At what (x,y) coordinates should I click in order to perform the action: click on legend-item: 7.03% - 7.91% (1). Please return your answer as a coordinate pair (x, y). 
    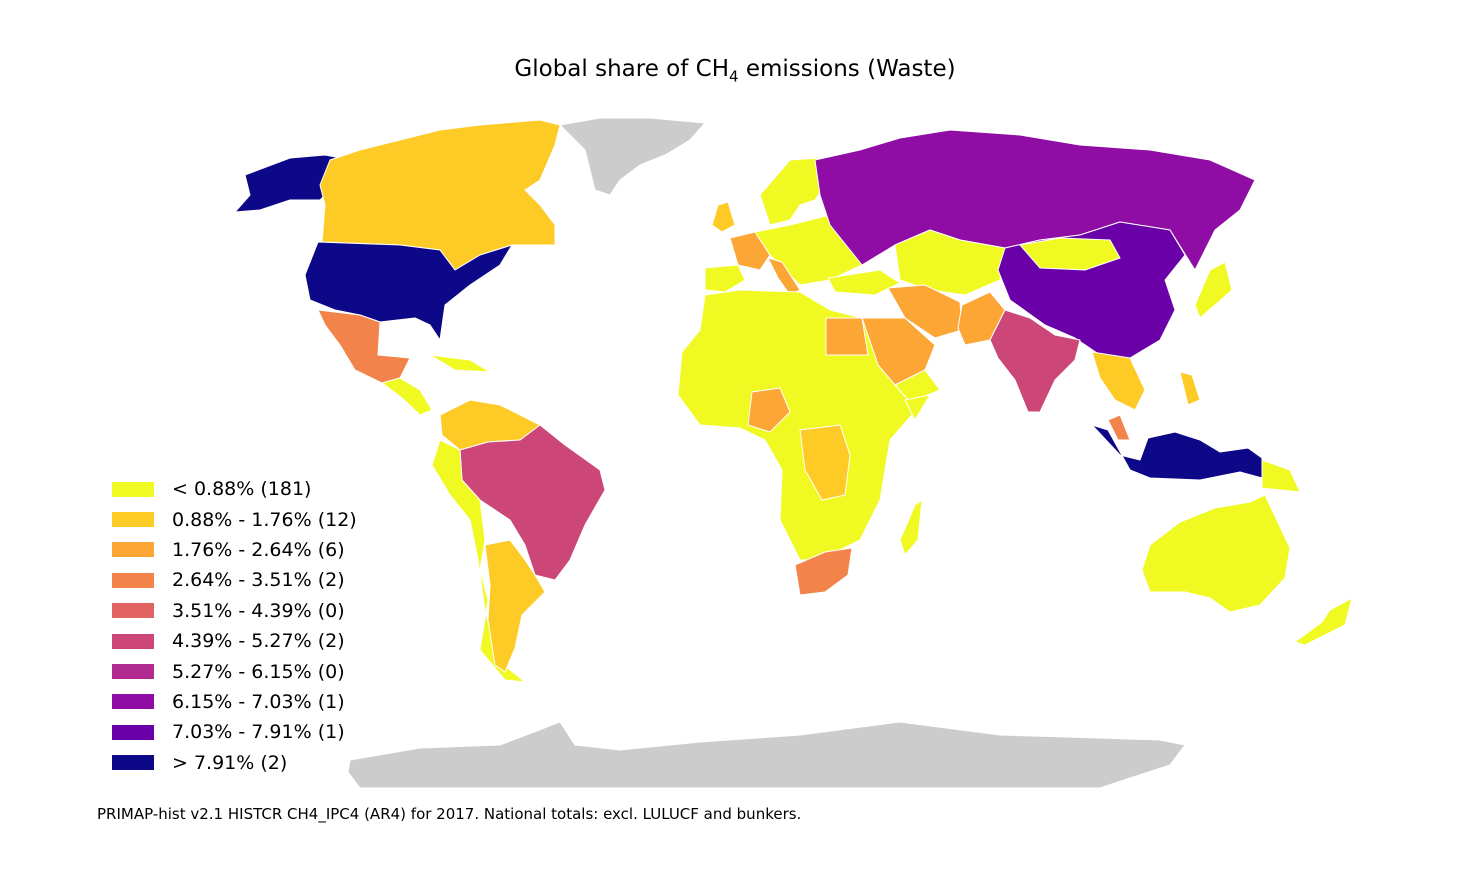
    Looking at the image, I should click on (234, 732).